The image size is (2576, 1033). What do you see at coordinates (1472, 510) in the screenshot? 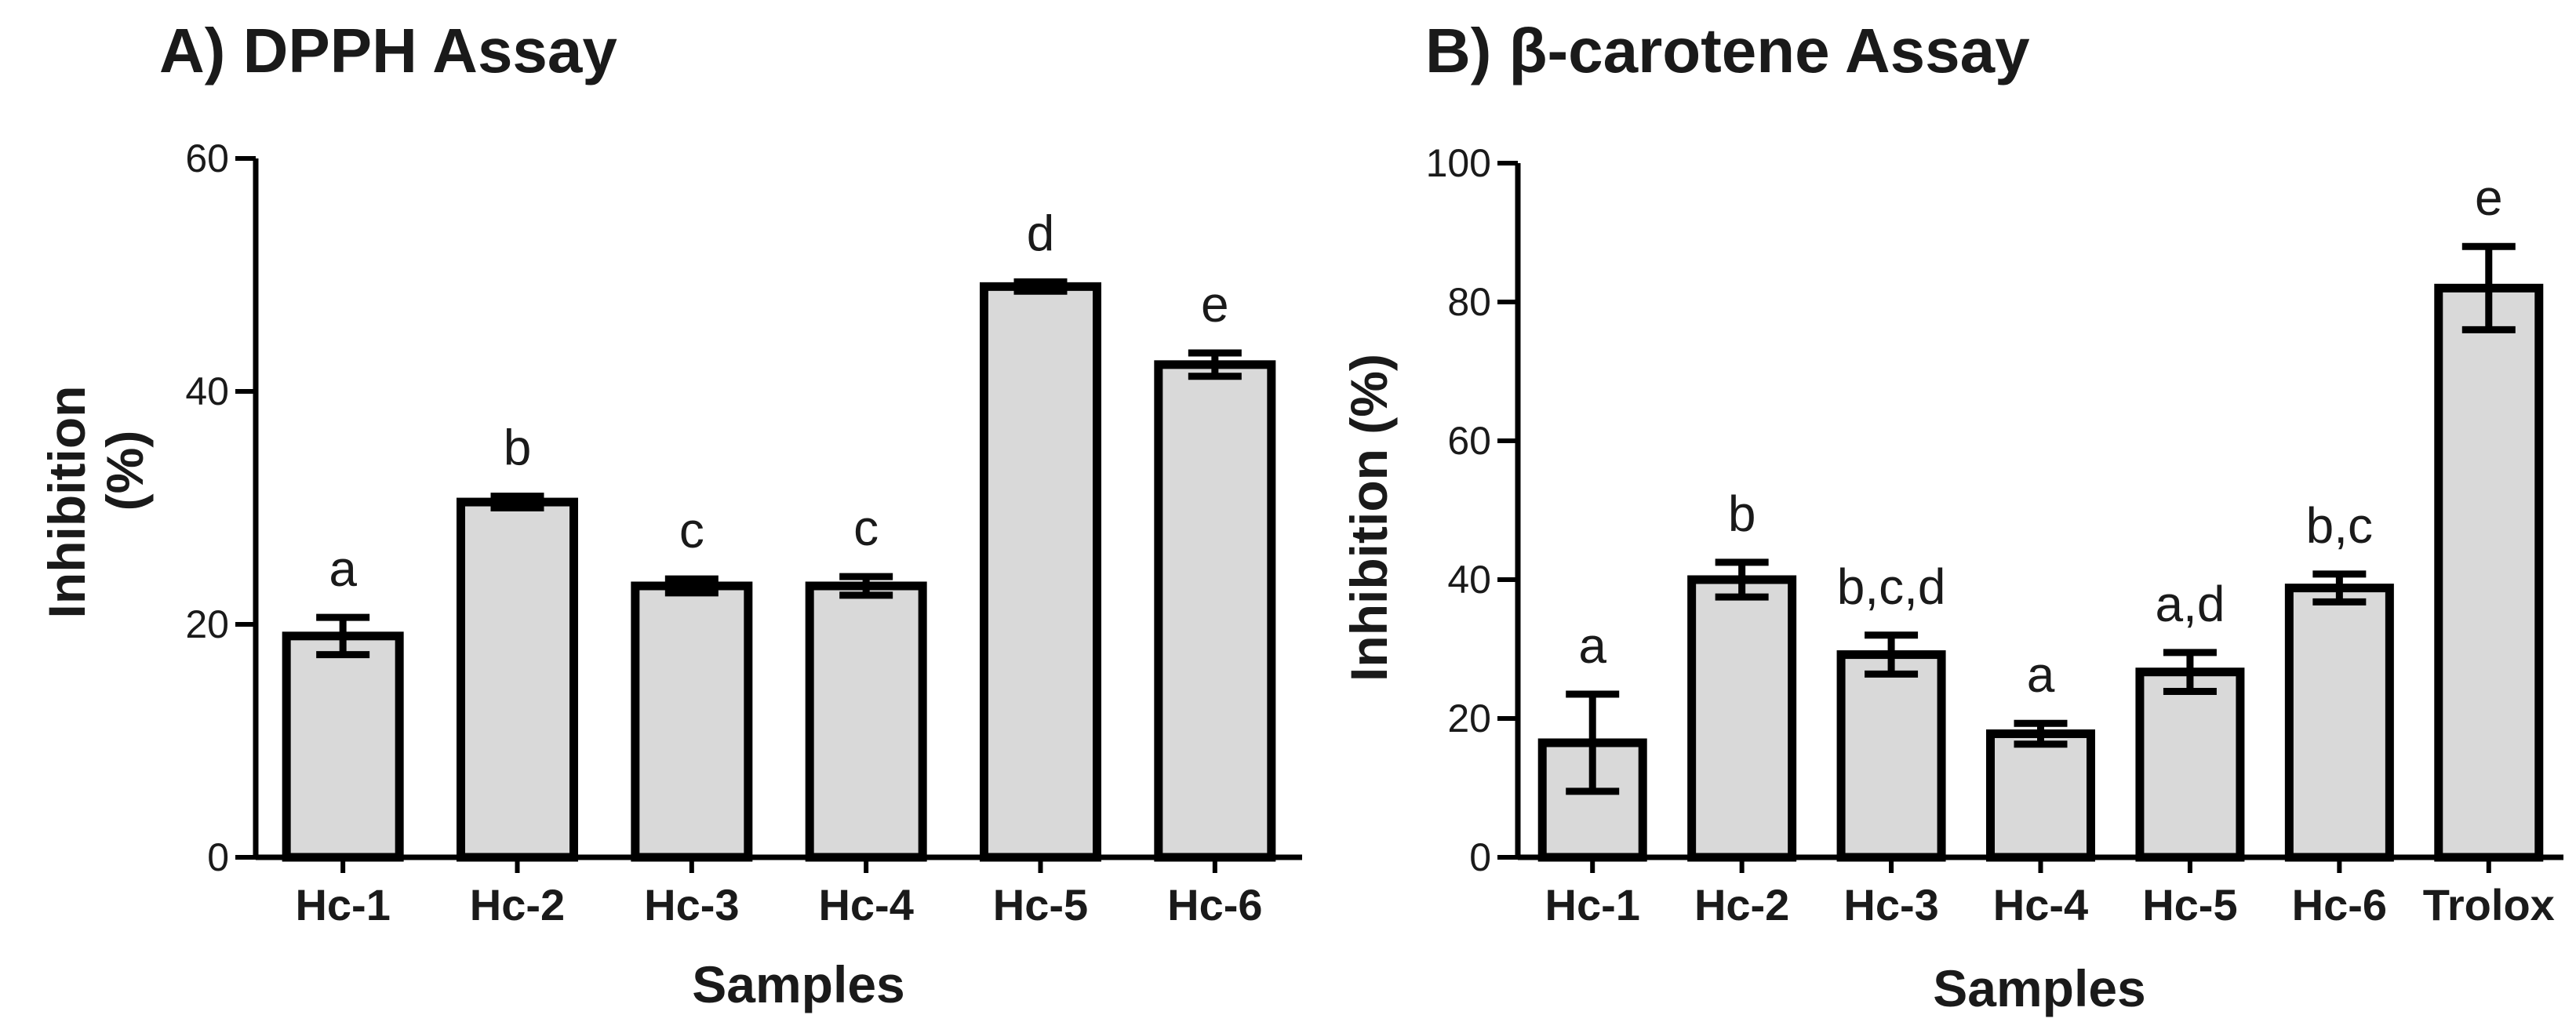
I see `panel-b-y-ticks: 0 20 40 60 80 100` at bounding box center [1472, 510].